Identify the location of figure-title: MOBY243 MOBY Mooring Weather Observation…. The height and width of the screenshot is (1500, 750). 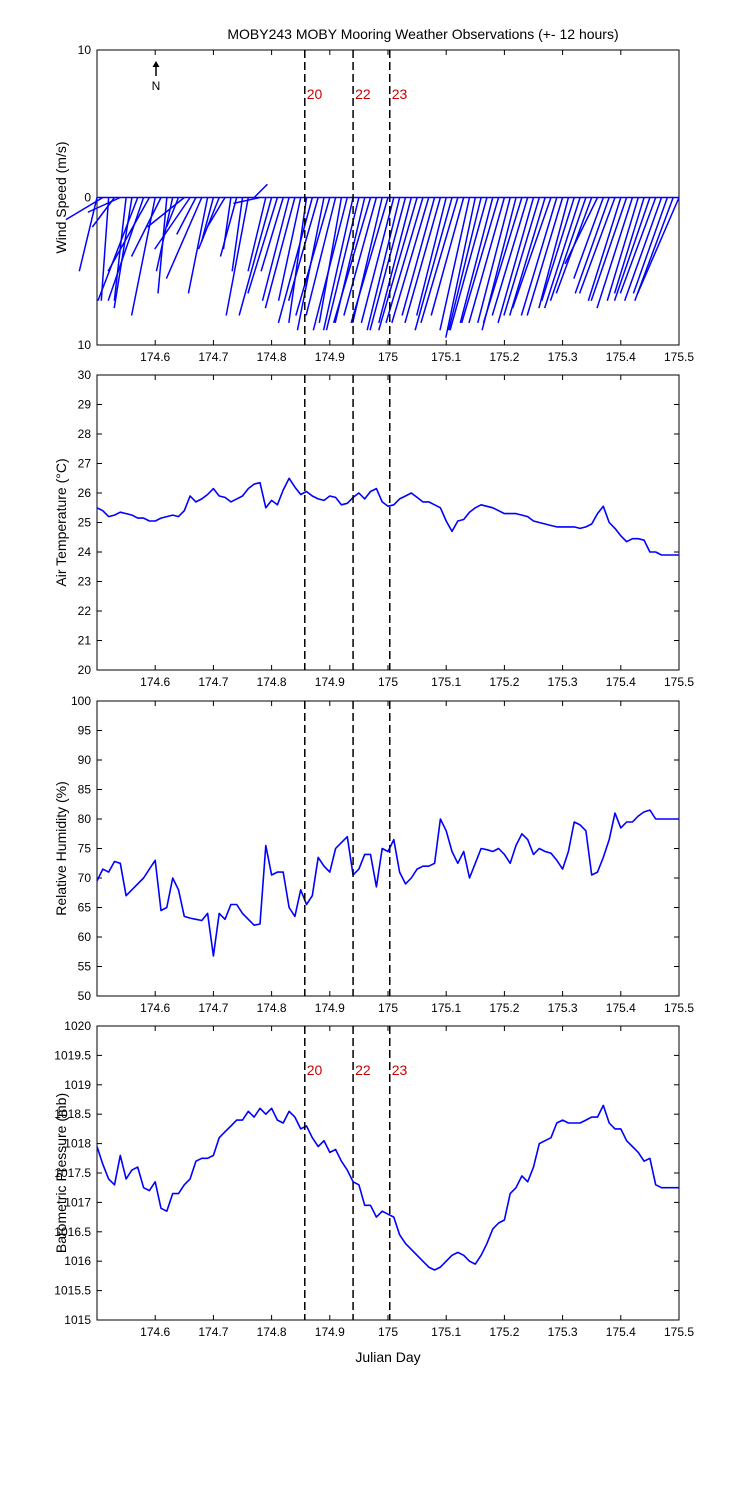
(422, 34).